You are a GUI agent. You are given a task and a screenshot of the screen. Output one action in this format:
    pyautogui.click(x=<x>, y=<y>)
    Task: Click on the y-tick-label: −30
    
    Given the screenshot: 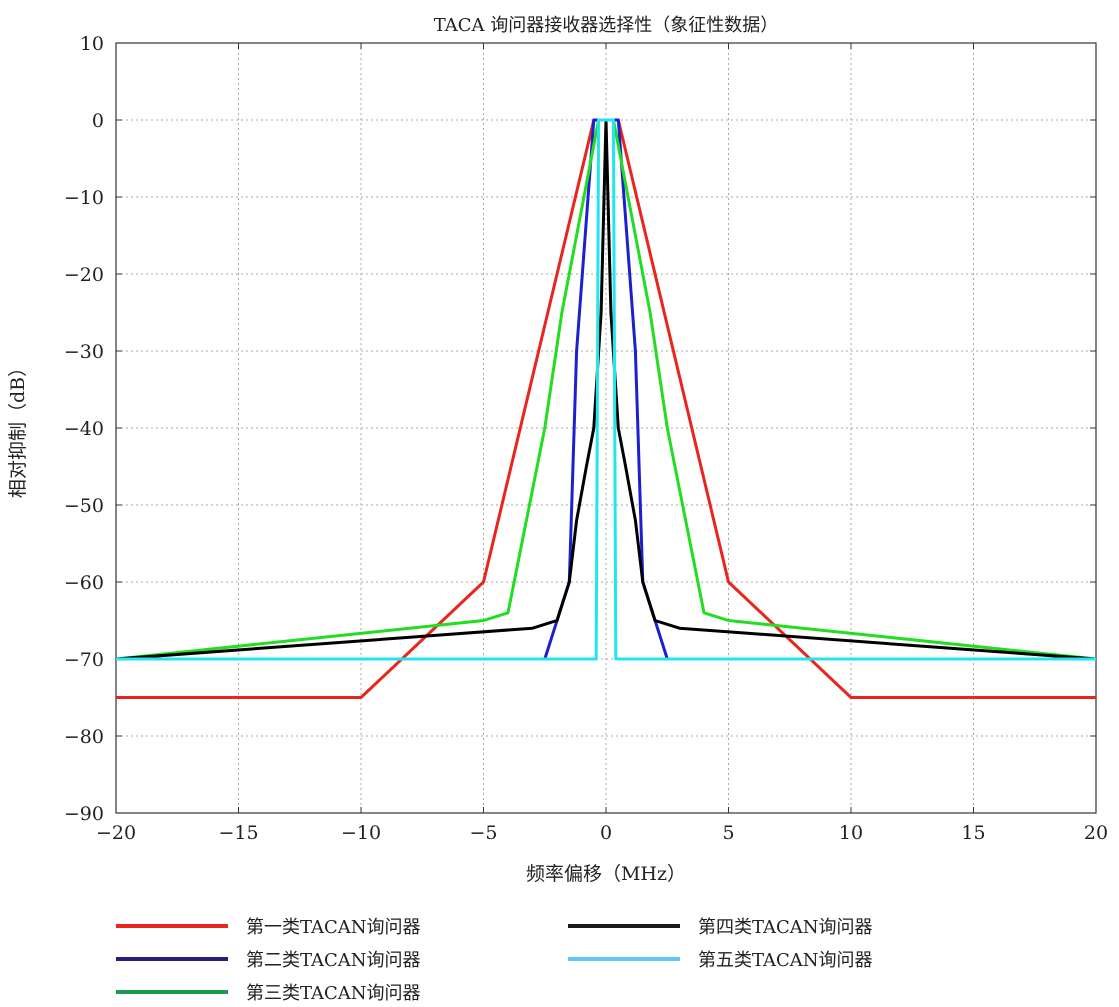 What is the action you would take?
    pyautogui.click(x=84, y=352)
    